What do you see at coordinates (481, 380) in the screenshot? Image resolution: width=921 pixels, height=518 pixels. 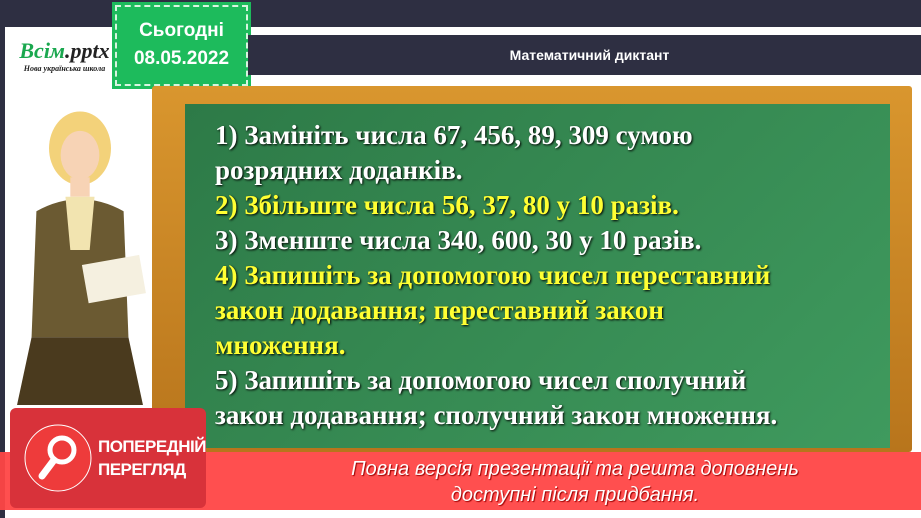 I see `board-line: 5) Запишіть за допомогою чисел сполучний` at bounding box center [481, 380].